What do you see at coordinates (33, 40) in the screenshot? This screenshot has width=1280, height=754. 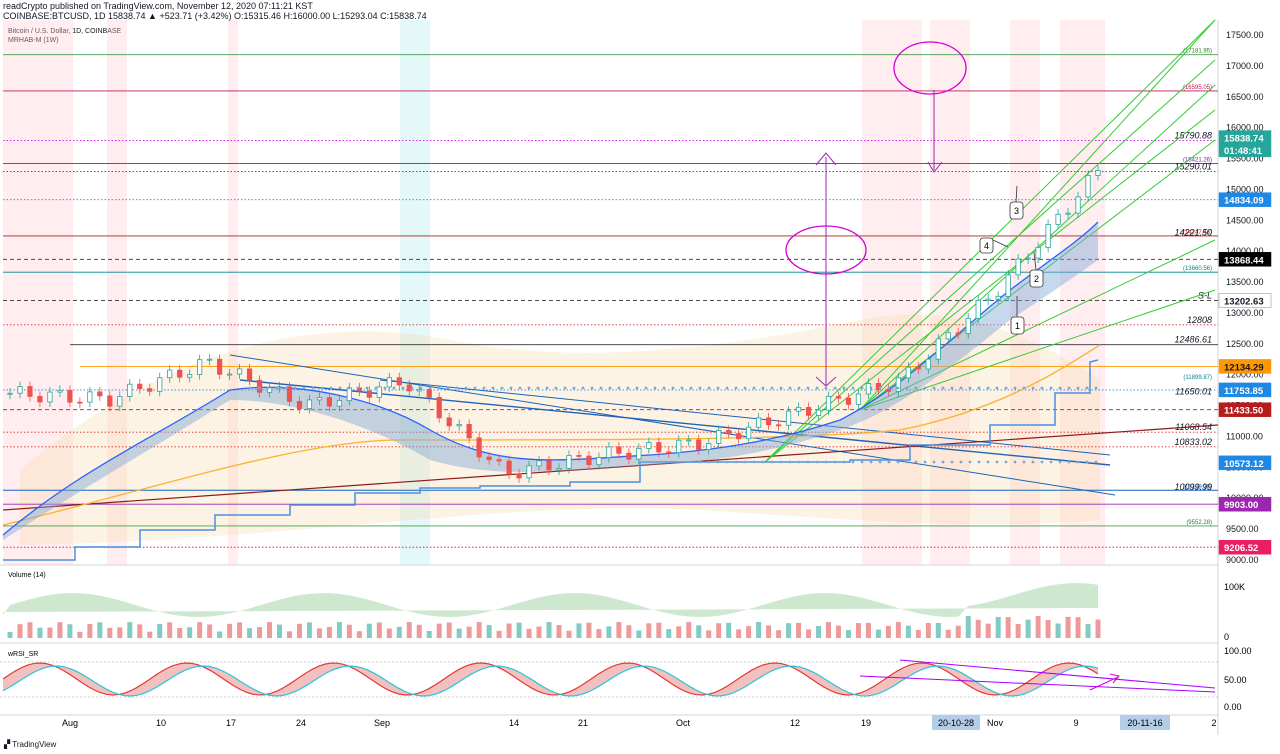 I see `indicator-title: MRHAB-M (1W)` at bounding box center [33, 40].